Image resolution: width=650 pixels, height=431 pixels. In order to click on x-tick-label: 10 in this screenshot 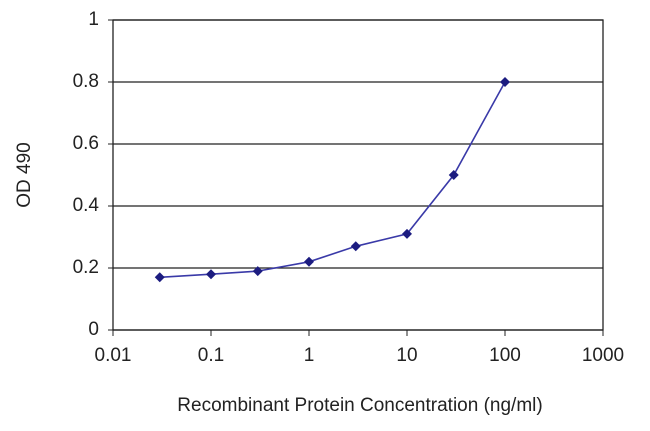, I will do `click(406, 355)`.